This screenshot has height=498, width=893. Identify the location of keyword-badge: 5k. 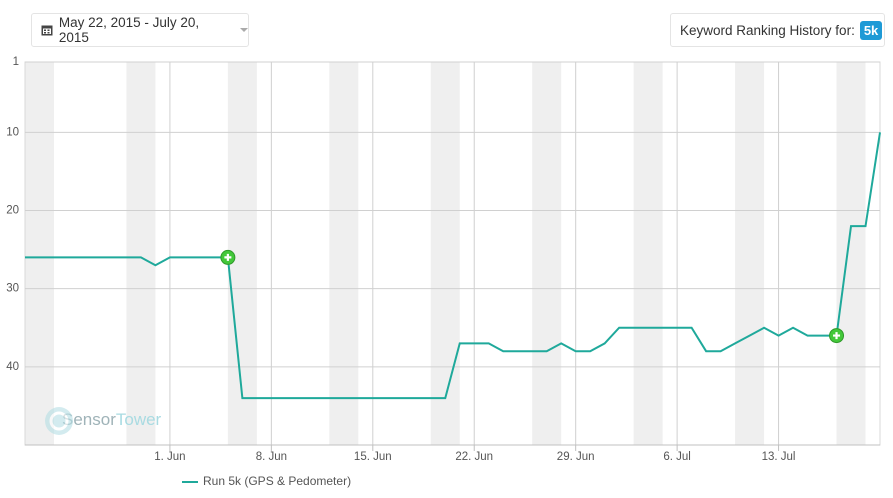
(871, 30).